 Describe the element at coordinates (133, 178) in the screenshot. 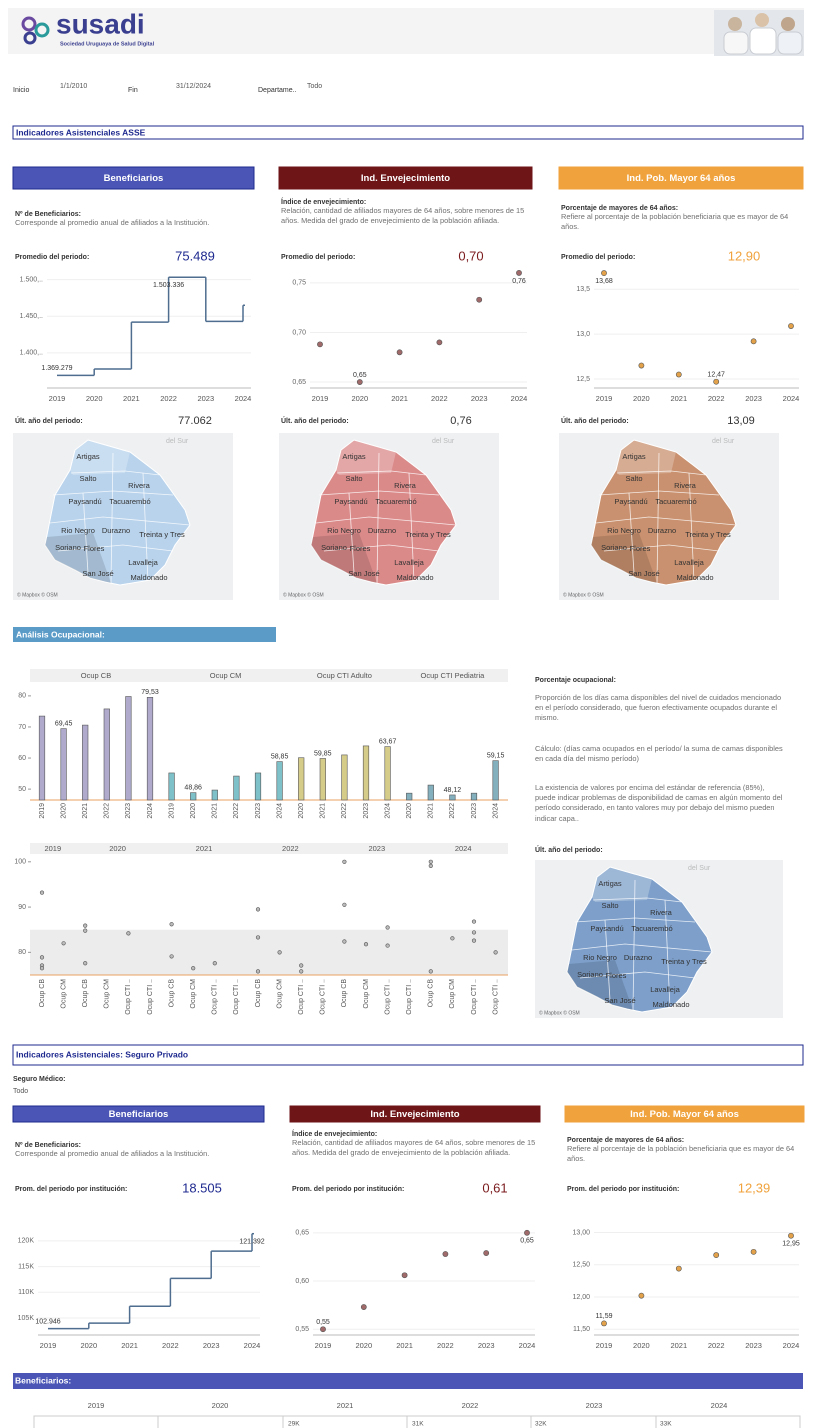

I see `panel-header` at that location.